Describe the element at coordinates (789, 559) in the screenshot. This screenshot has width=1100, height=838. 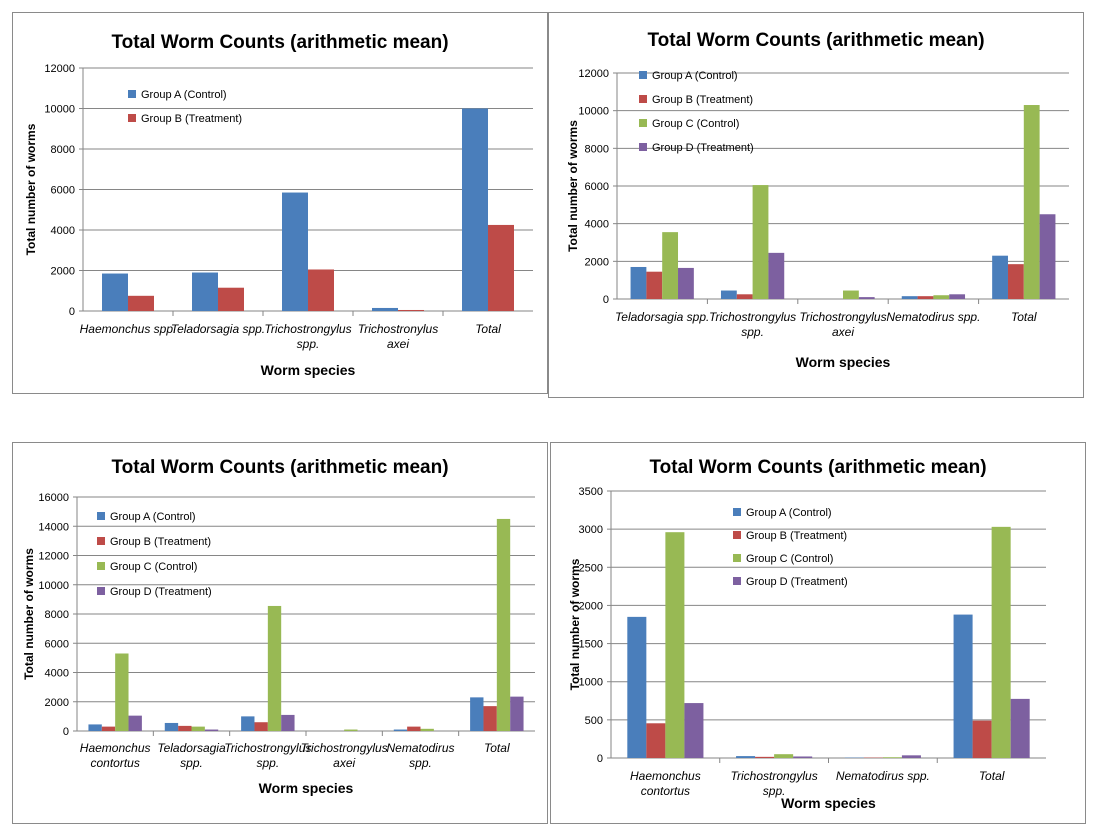
I see `legend-label-group-c-control: Group C (Control)` at that location.